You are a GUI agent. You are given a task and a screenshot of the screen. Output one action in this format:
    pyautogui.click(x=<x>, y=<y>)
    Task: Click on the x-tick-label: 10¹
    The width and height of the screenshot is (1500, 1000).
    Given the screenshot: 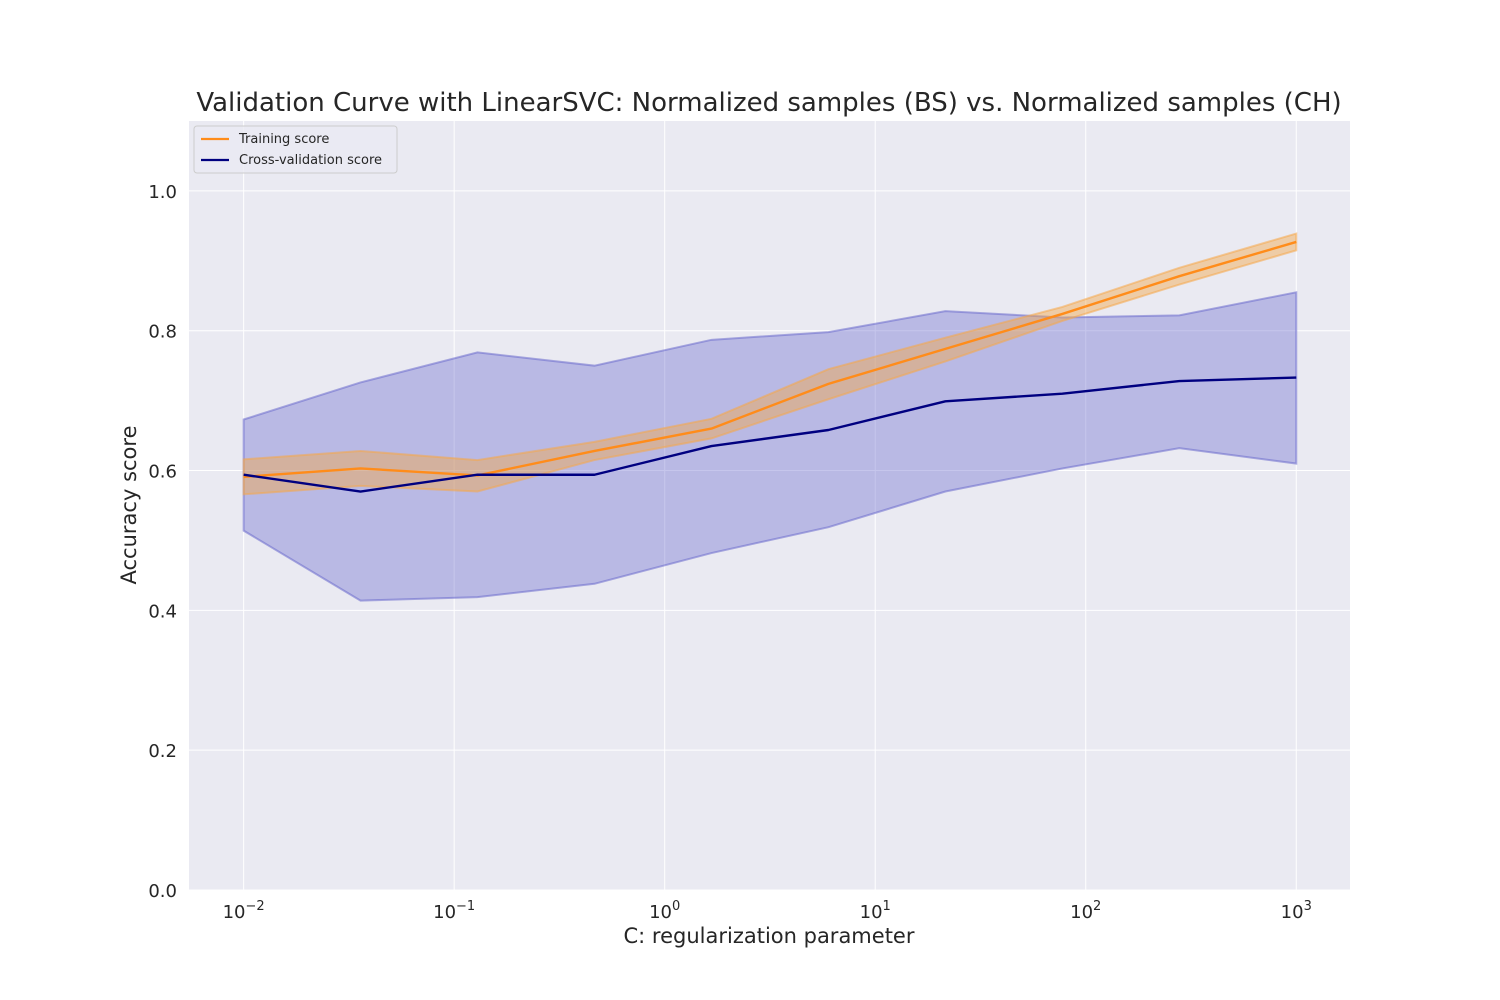 What is the action you would take?
    pyautogui.click(x=875, y=911)
    